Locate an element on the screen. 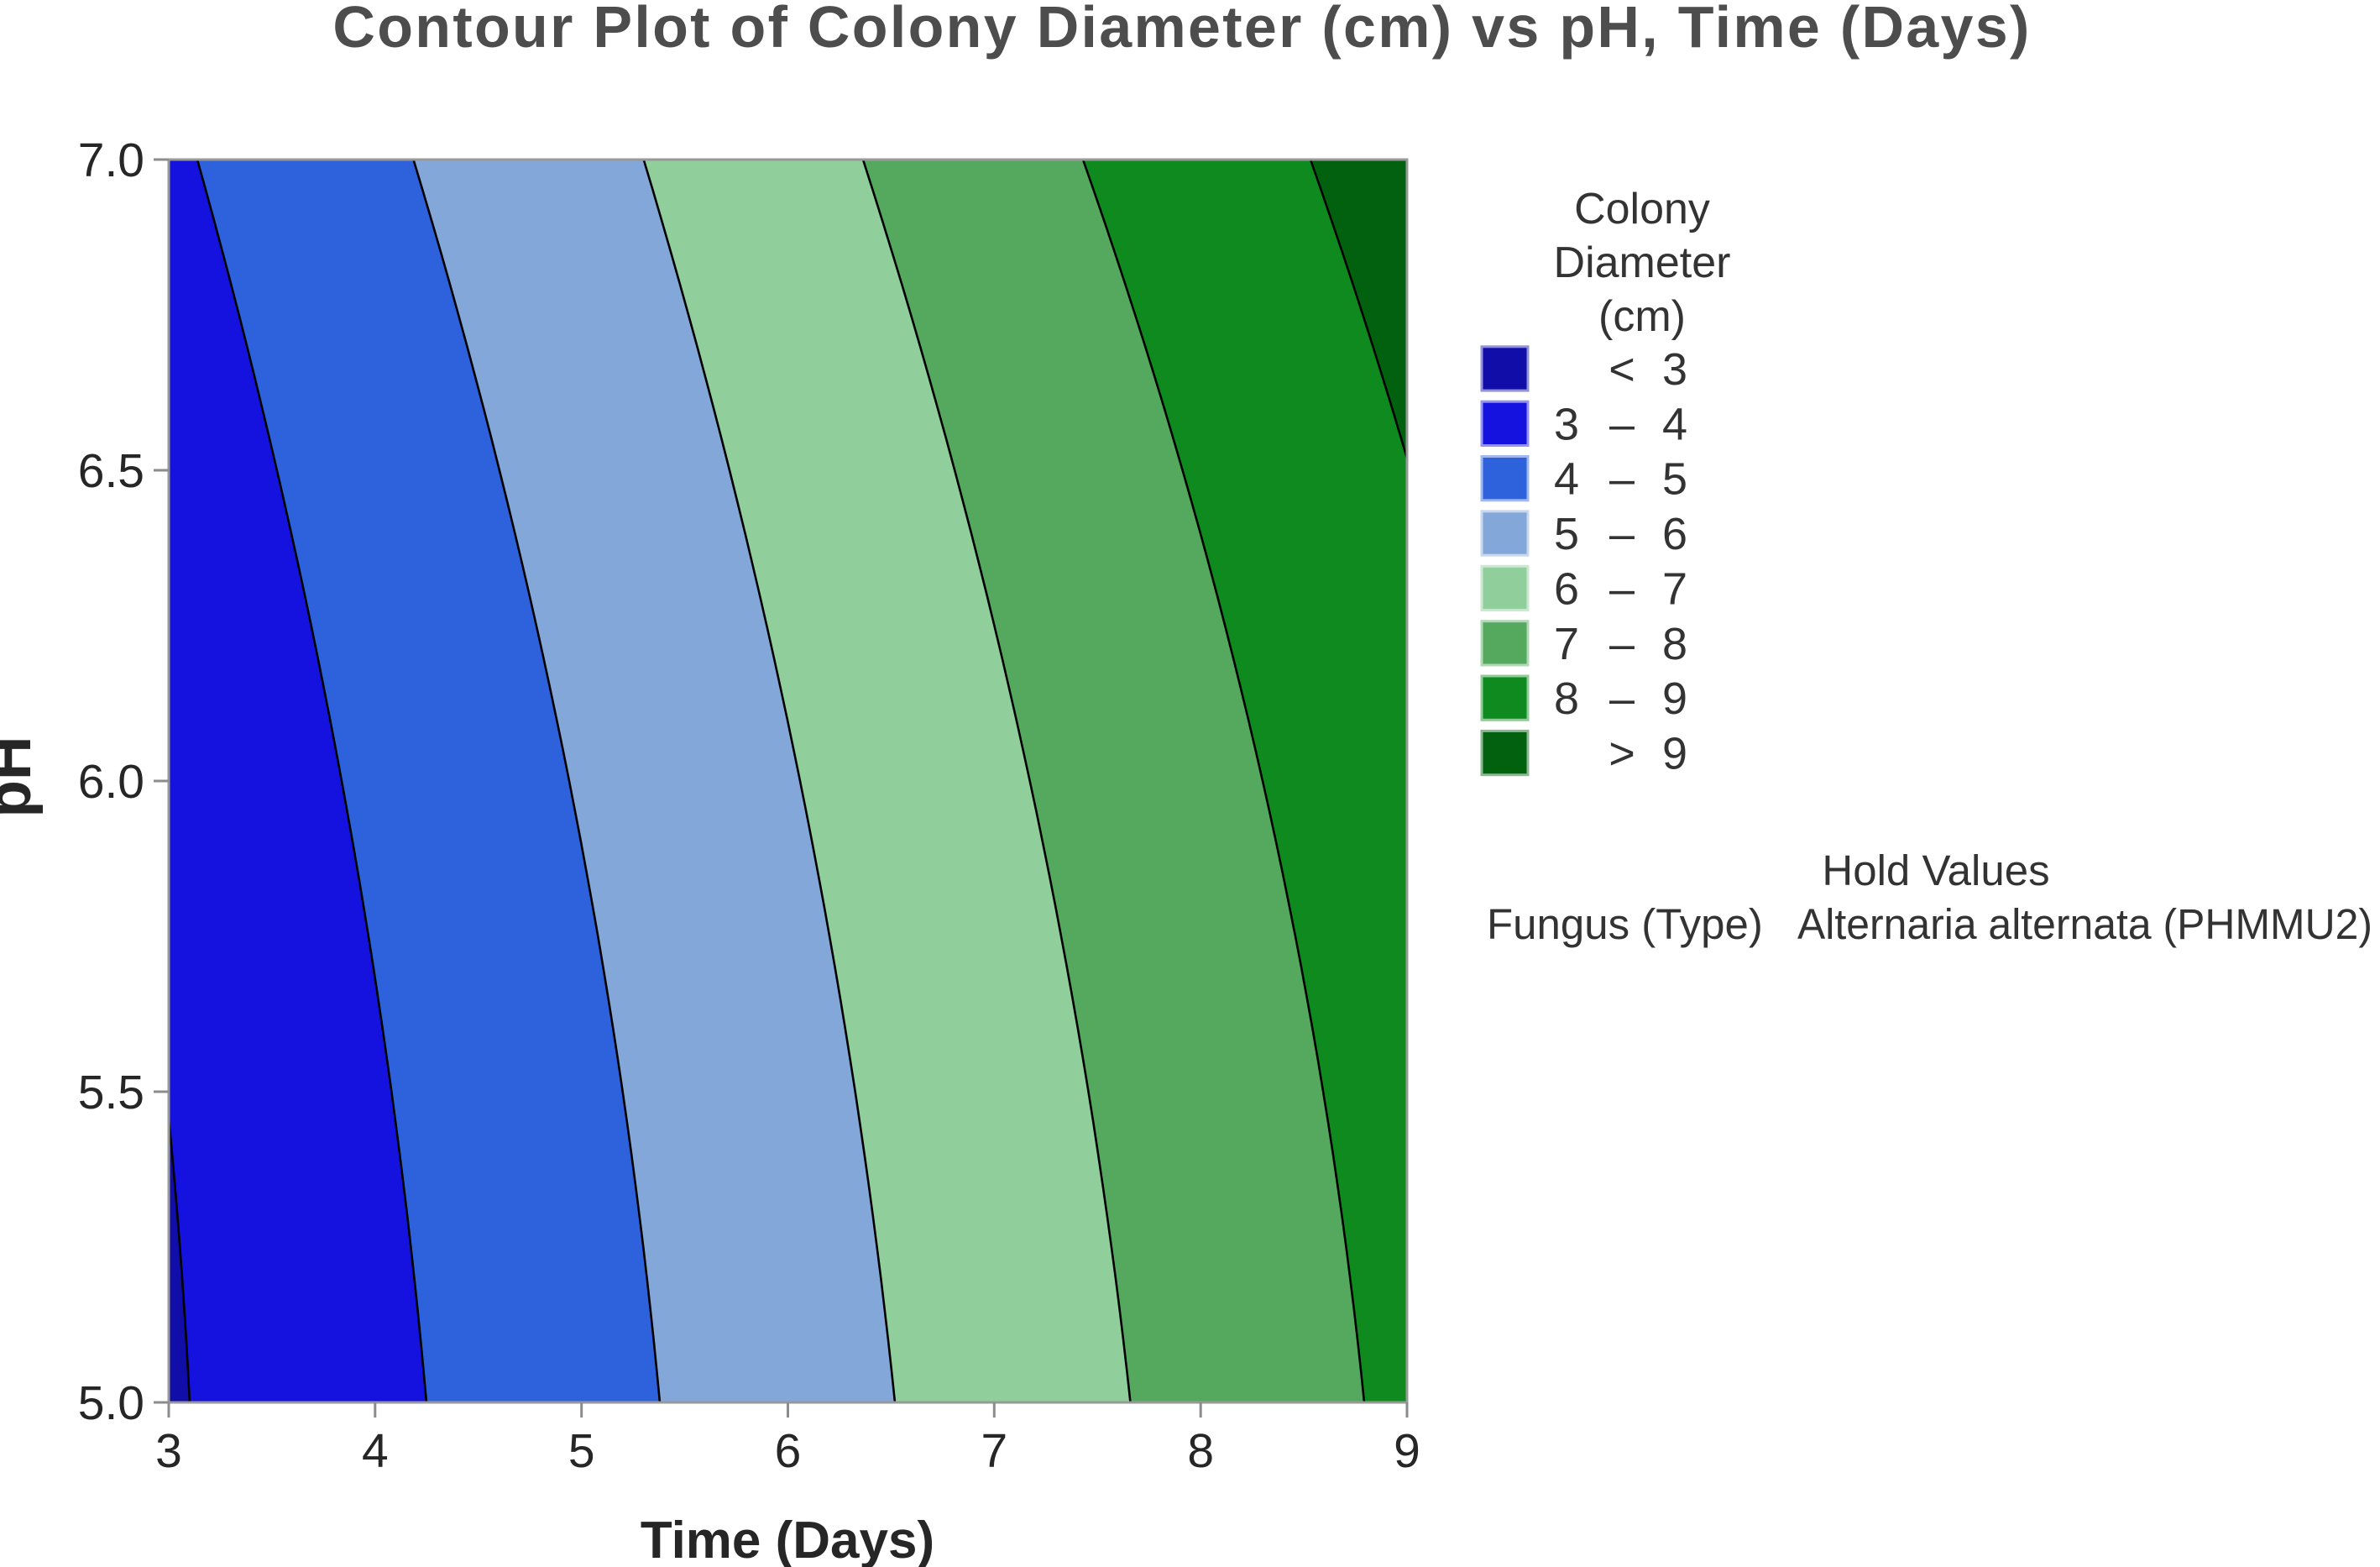 The image size is (2380, 1567). svg-text: 6.0 is located at coordinates (111, 782).